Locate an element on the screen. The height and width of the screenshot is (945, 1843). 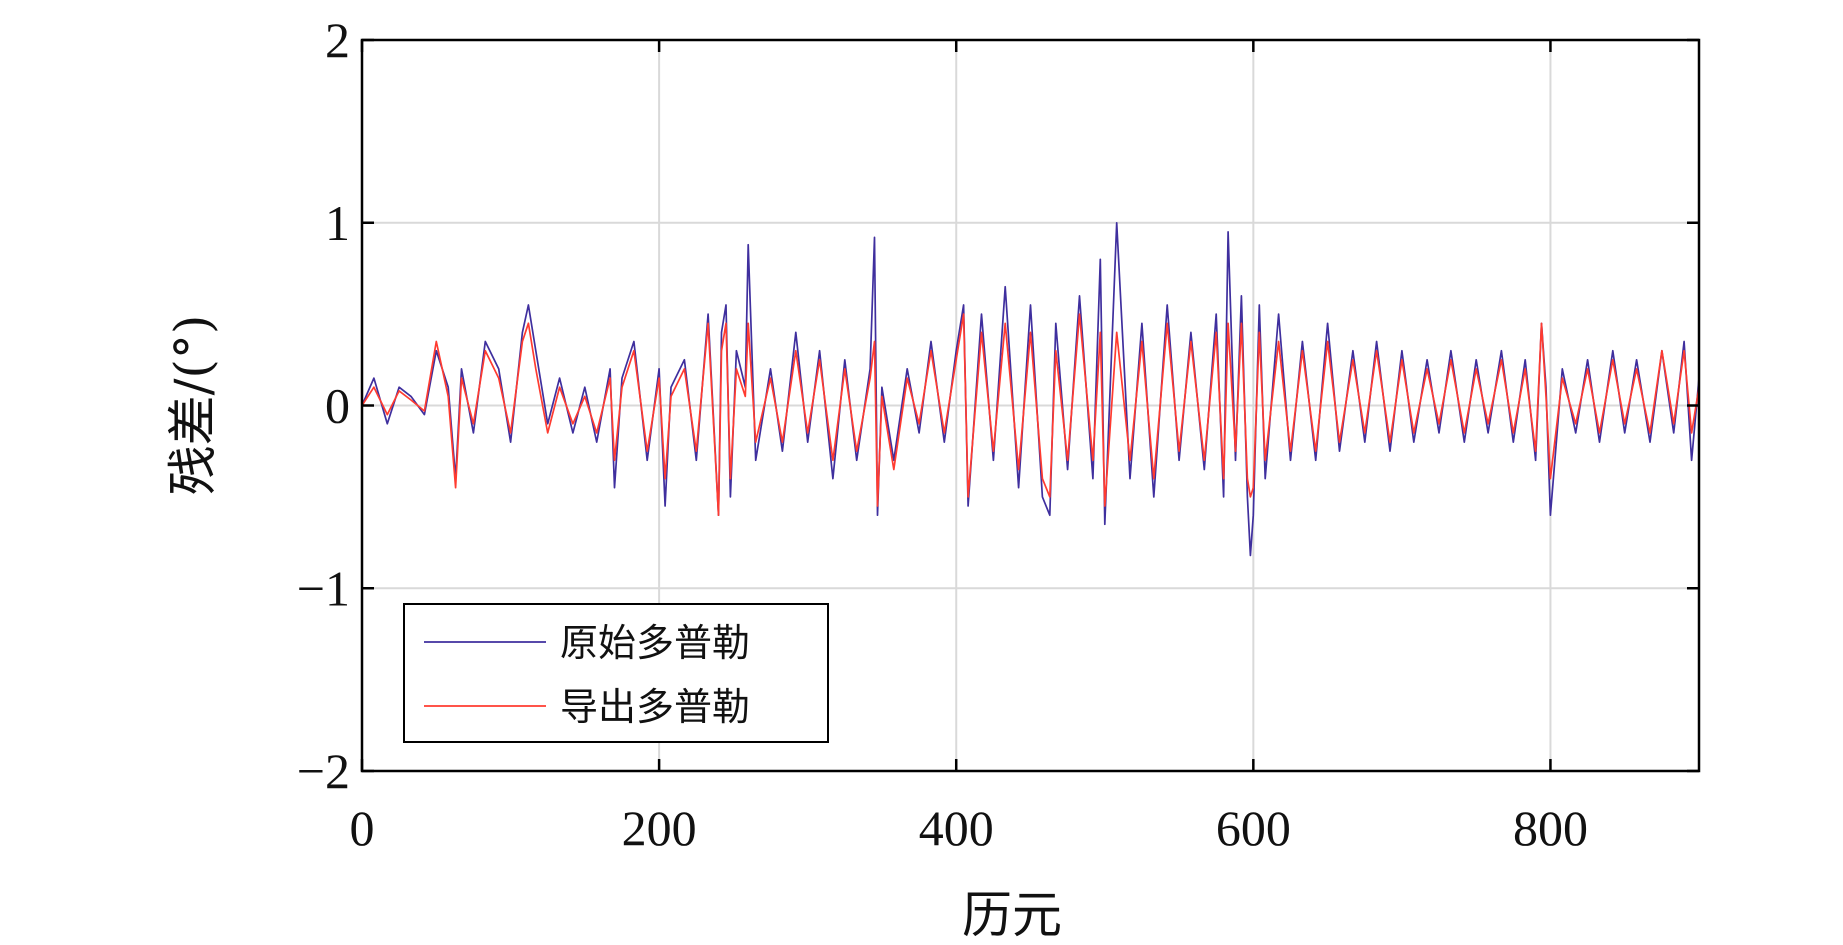
x-tick-label: 200 is located at coordinates (659, 828).